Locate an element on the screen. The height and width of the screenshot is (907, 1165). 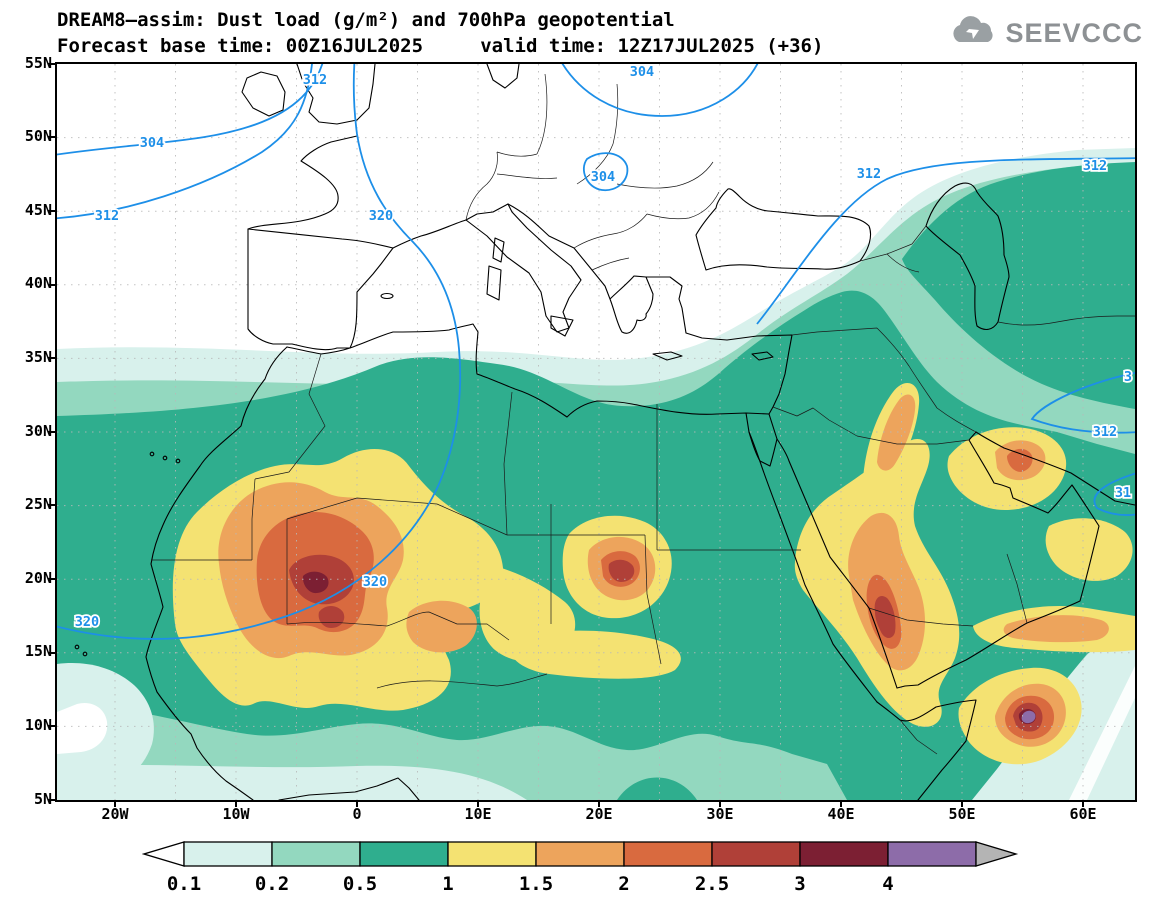
contour-304-oval is located at coordinates (660, 90).